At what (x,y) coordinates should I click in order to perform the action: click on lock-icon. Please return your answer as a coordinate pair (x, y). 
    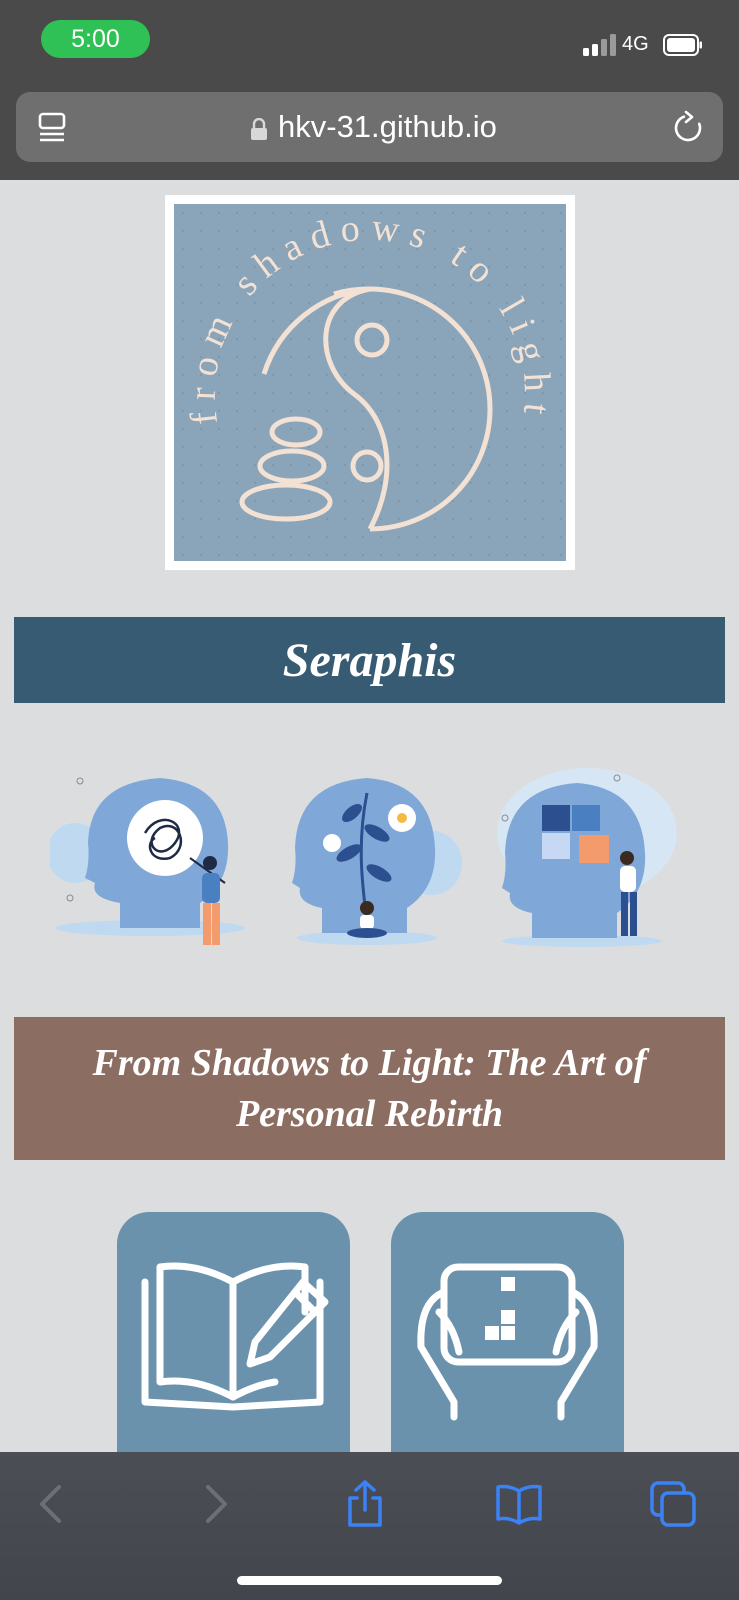
    Looking at the image, I should click on (259, 129).